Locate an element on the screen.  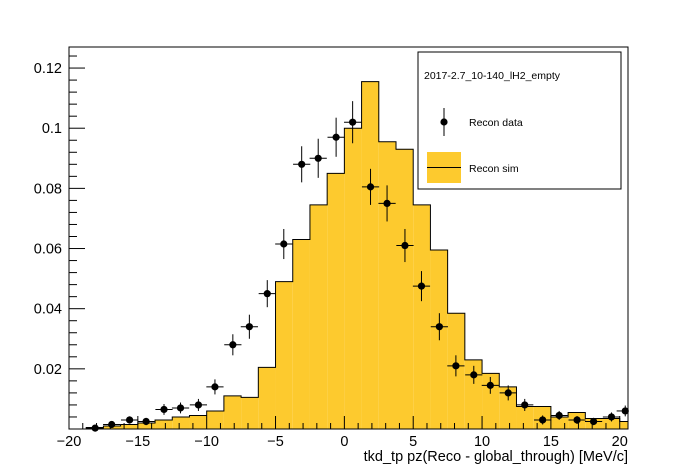
x-tick-label: −10 is located at coordinates (206, 442).